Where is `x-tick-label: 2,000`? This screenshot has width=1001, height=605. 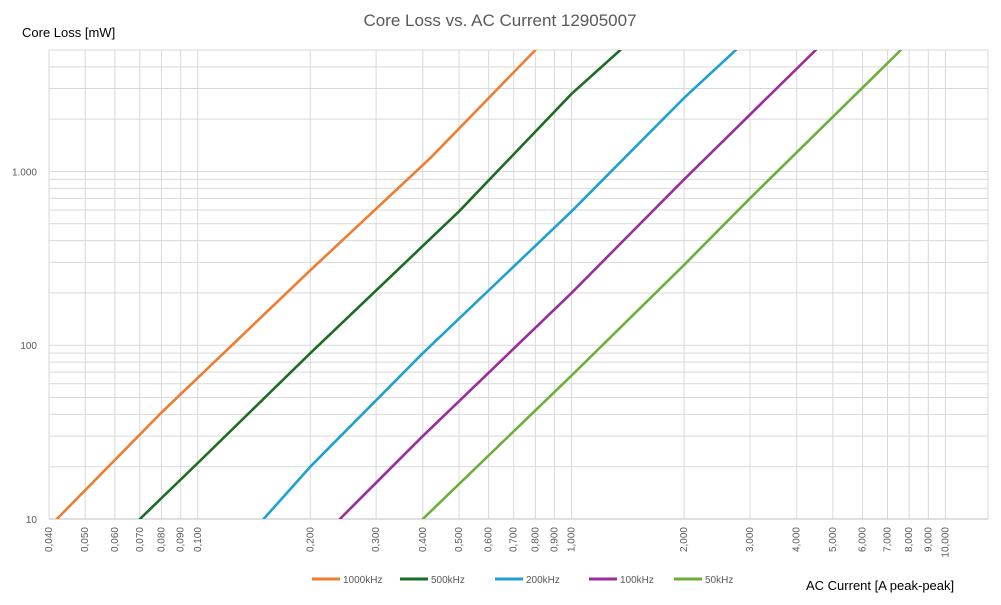 x-tick-label: 2,000 is located at coordinates (684, 539).